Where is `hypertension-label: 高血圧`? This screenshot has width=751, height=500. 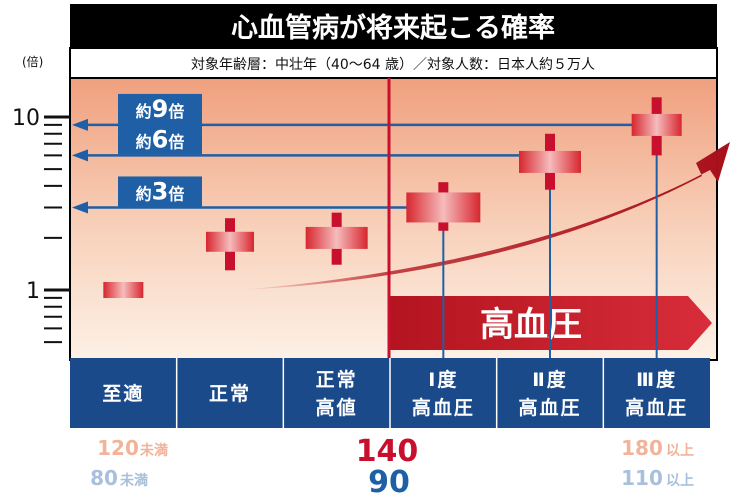
hypertension-label: 高血圧 is located at coordinates (531, 325).